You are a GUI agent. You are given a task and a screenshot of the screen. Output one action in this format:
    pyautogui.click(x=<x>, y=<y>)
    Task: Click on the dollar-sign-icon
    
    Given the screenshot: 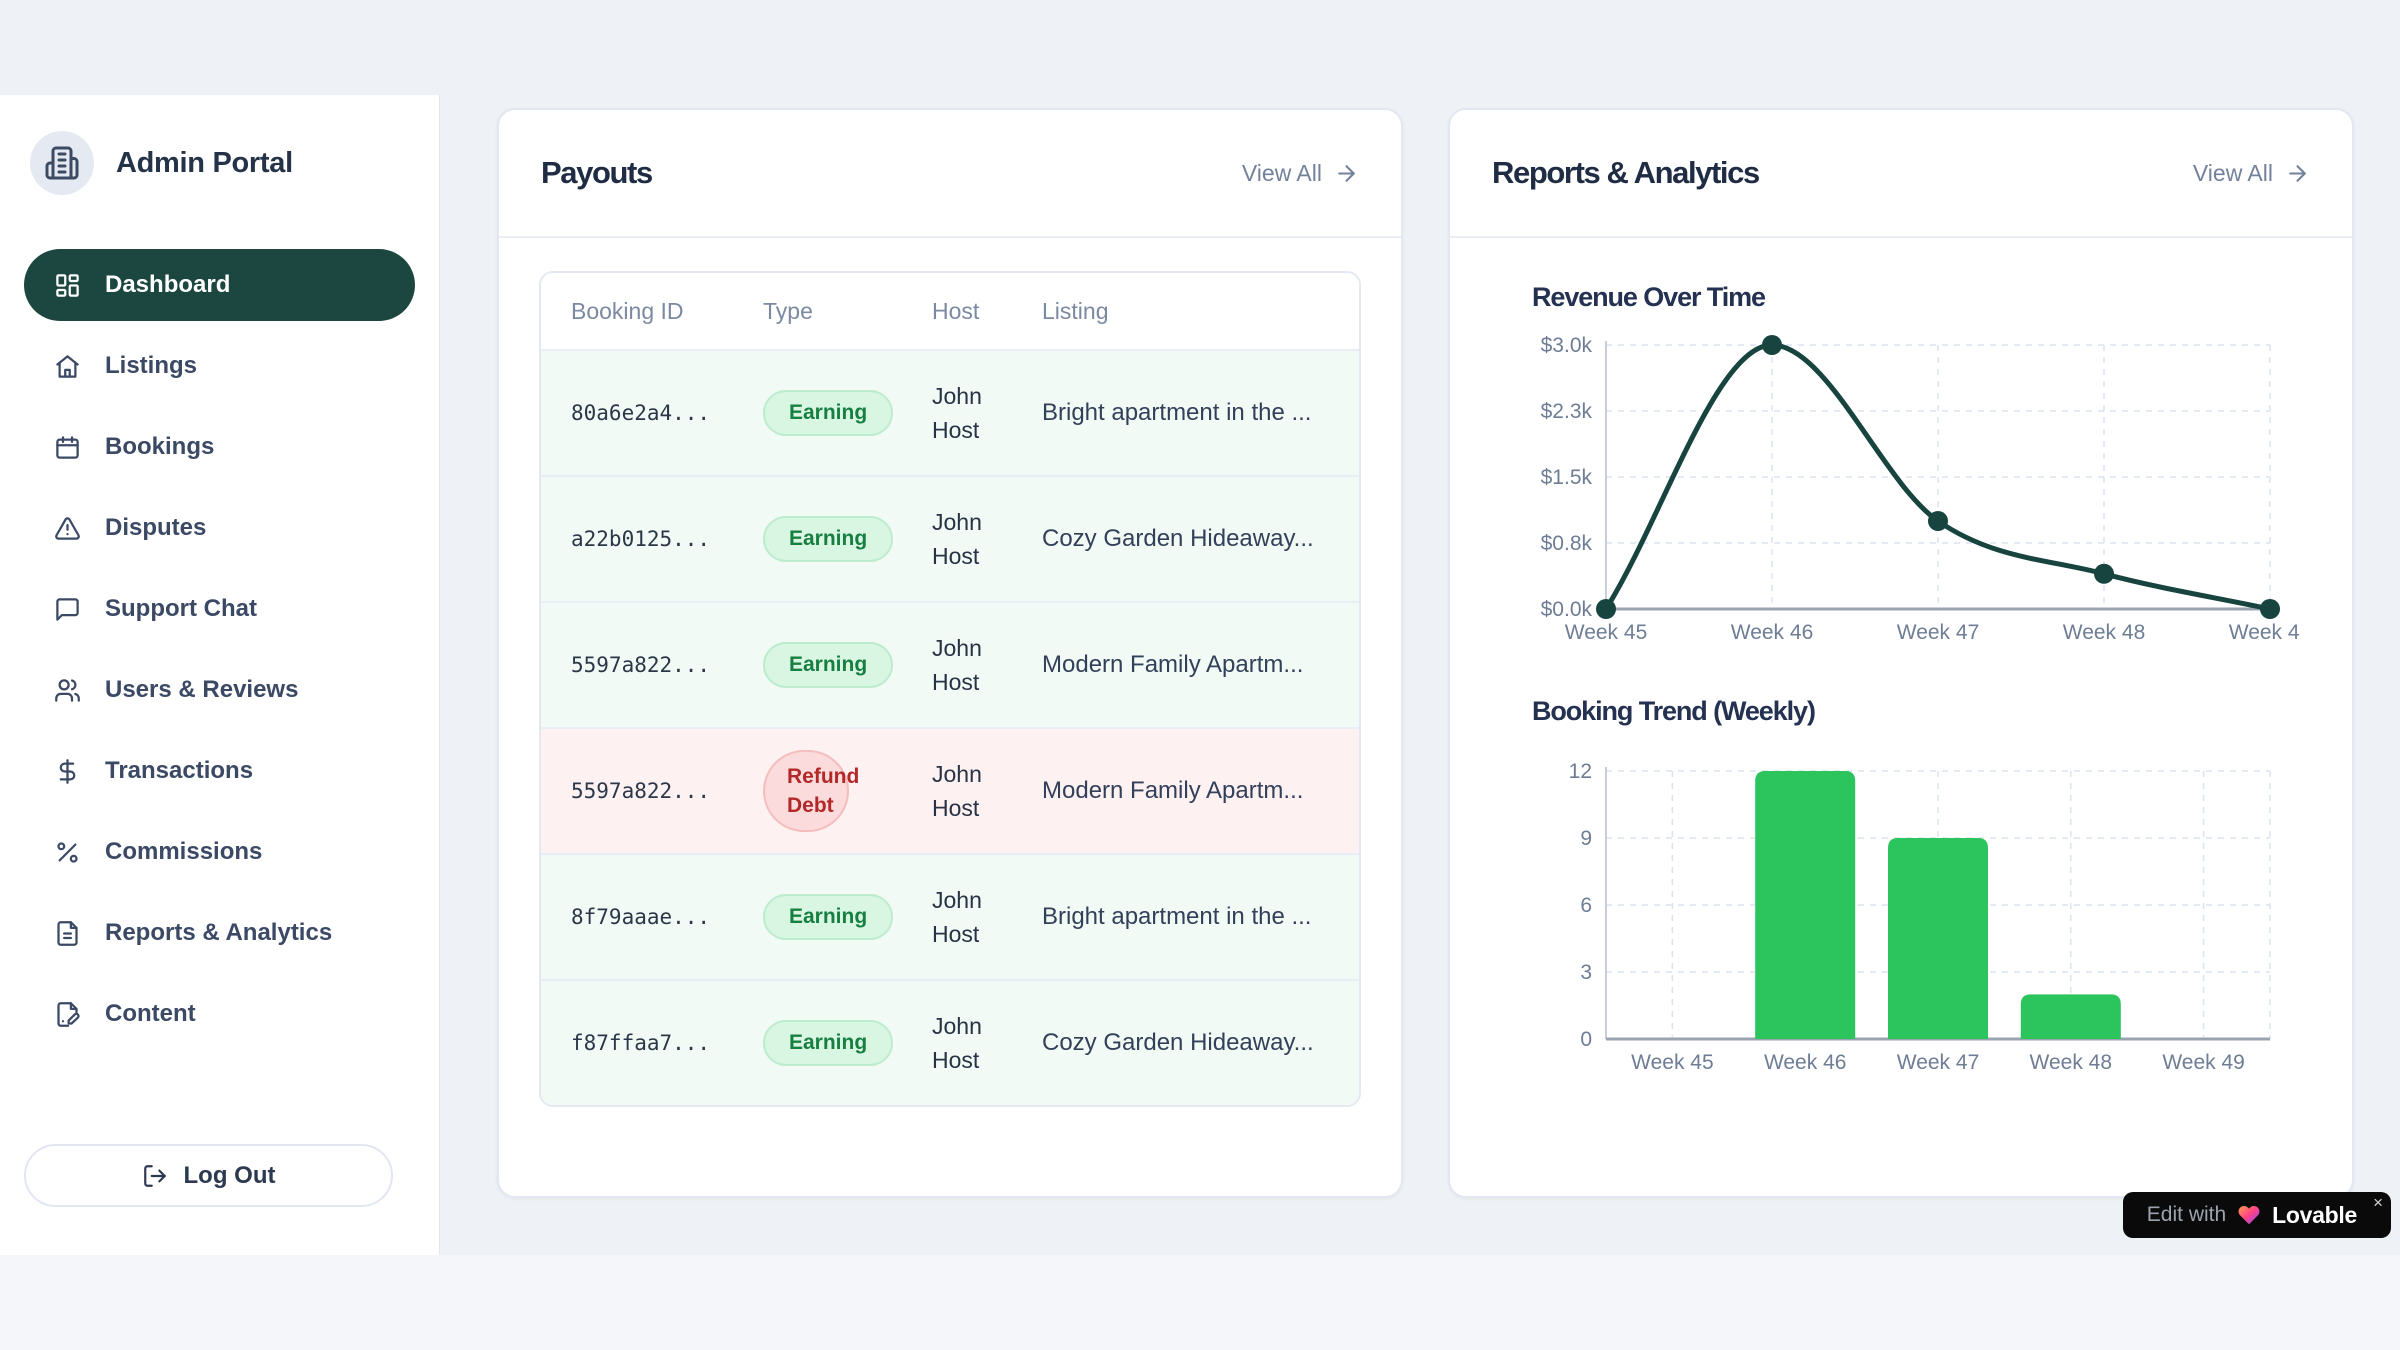 What is the action you would take?
    pyautogui.click(x=67, y=771)
    